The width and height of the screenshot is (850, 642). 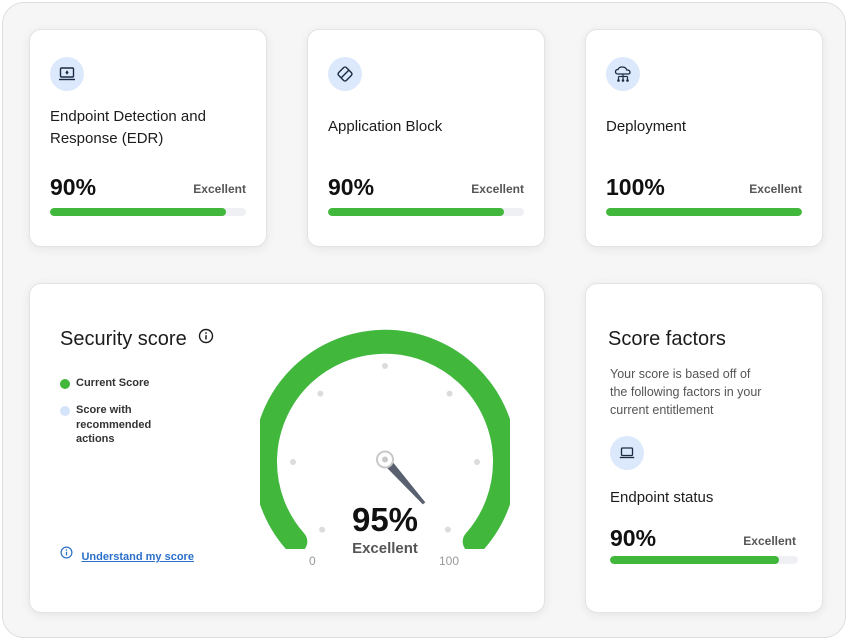 I want to click on deployment-card: Deployment 100% Excellent, so click(x=704, y=138).